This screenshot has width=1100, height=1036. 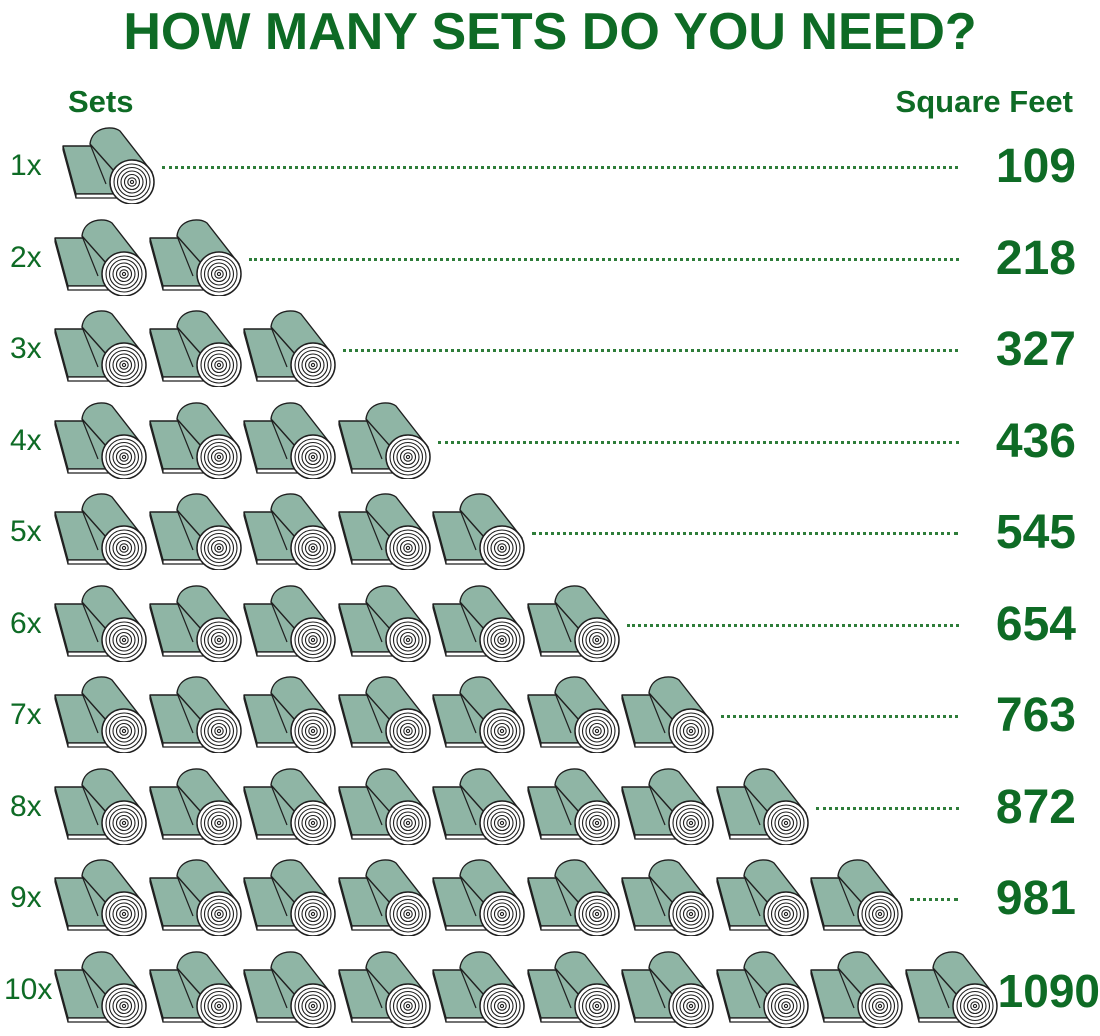 What do you see at coordinates (1035, 349) in the screenshot?
I see `square-feet-value: 327` at bounding box center [1035, 349].